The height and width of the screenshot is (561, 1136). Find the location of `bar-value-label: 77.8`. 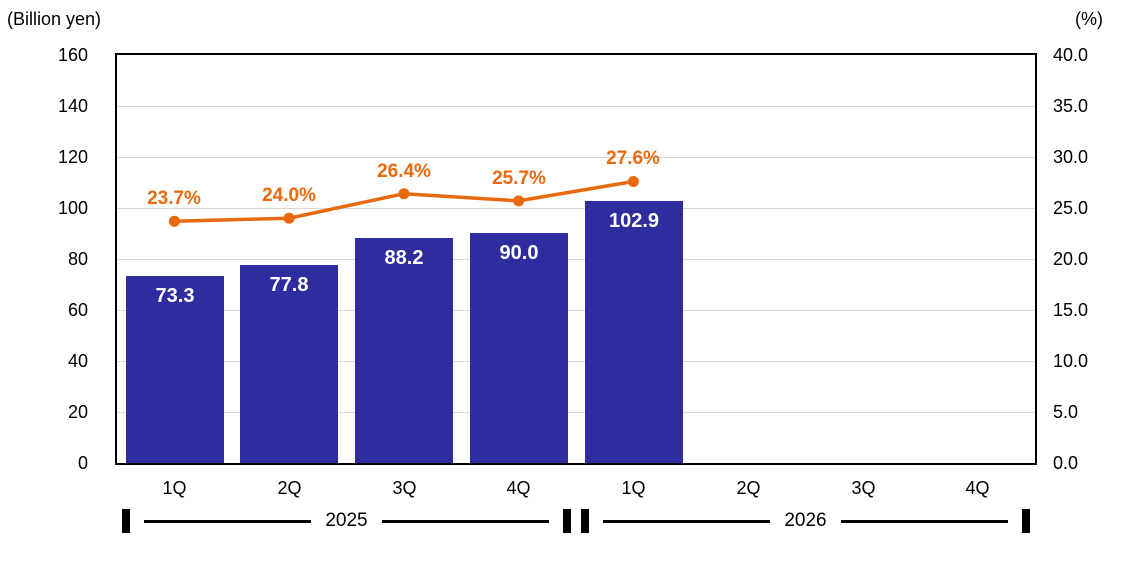

bar-value-label: 77.8 is located at coordinates (289, 285).